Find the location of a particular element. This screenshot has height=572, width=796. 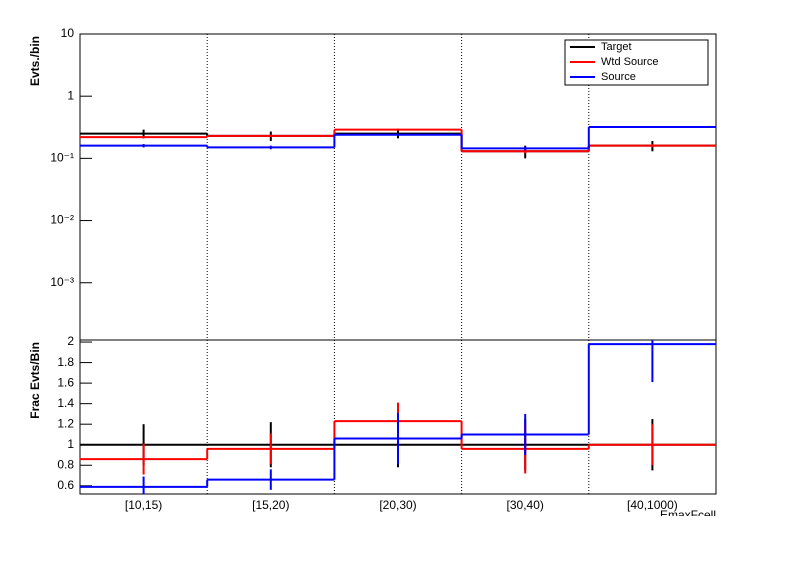

y-tick-label: 10⁻² is located at coordinates (62, 220).